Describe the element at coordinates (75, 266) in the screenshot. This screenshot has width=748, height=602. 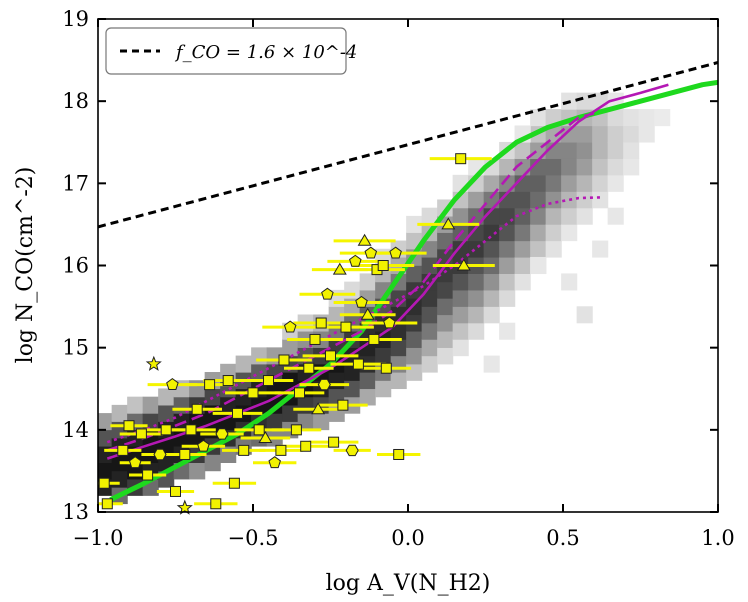
I see `y-tick-label: 16` at that location.